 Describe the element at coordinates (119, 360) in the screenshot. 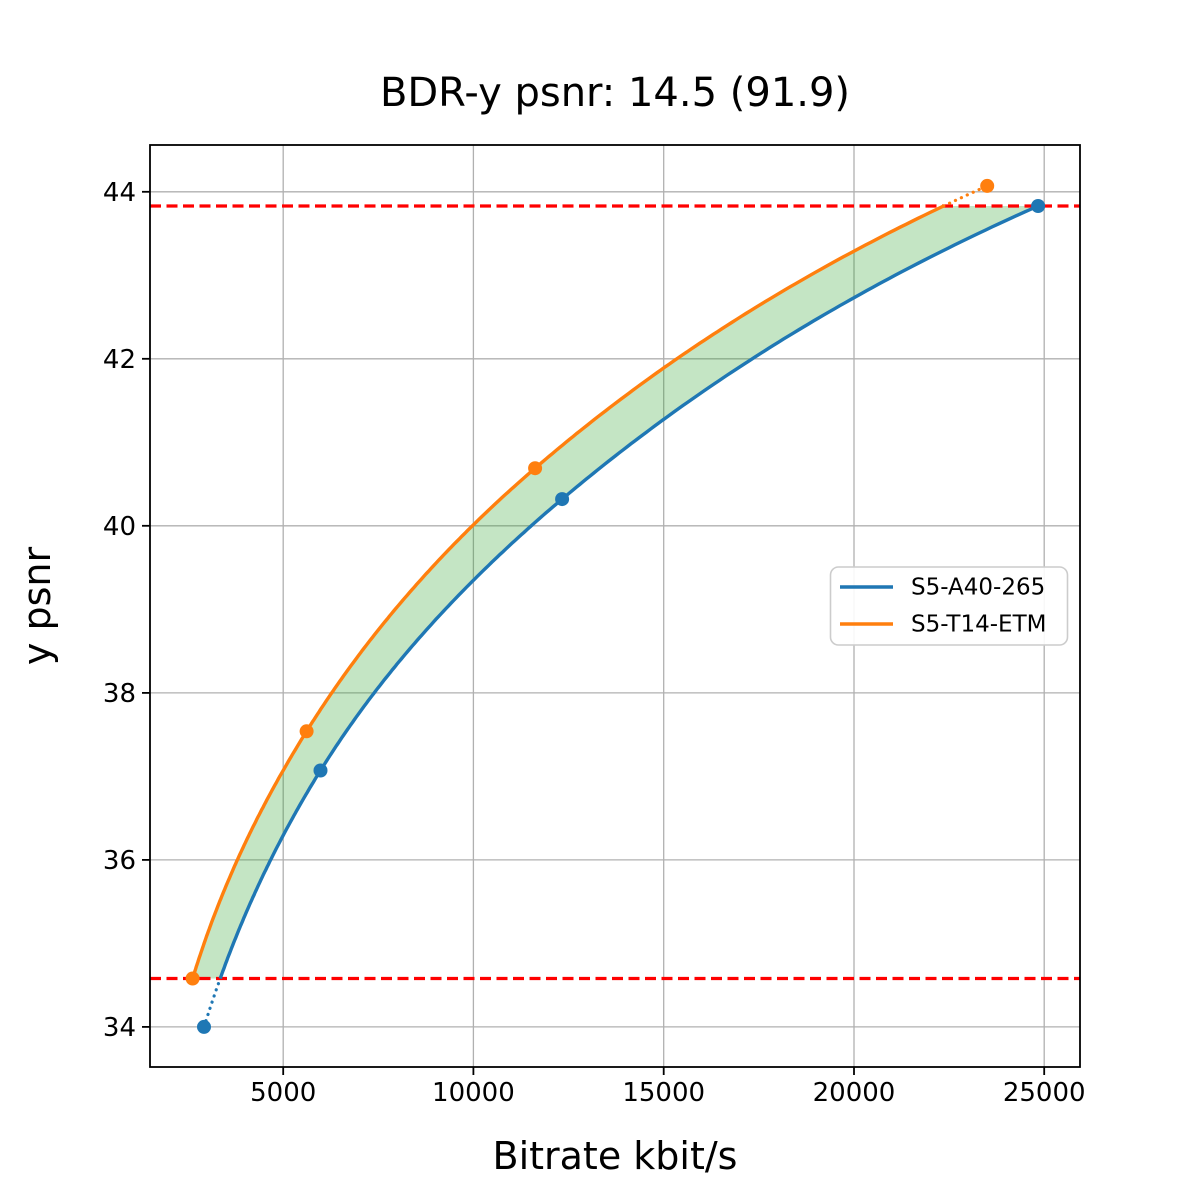

I see `y-tick-label: 42` at that location.